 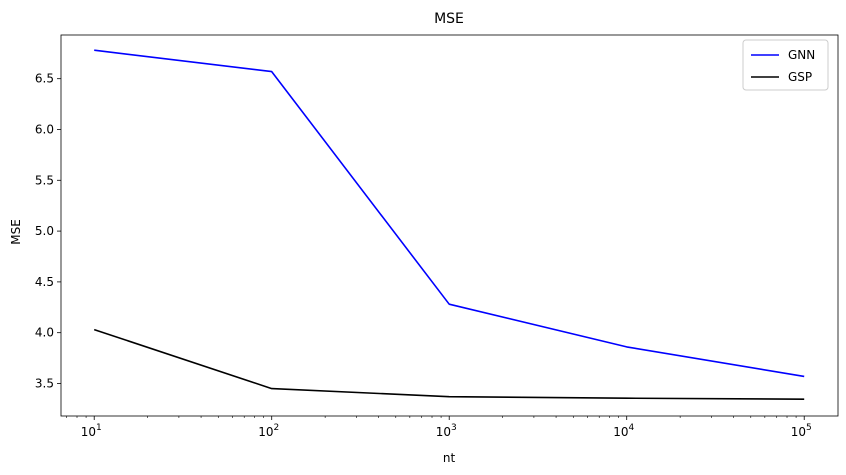 What do you see at coordinates (785, 65) in the screenshot?
I see `legend: GNN GSP` at bounding box center [785, 65].